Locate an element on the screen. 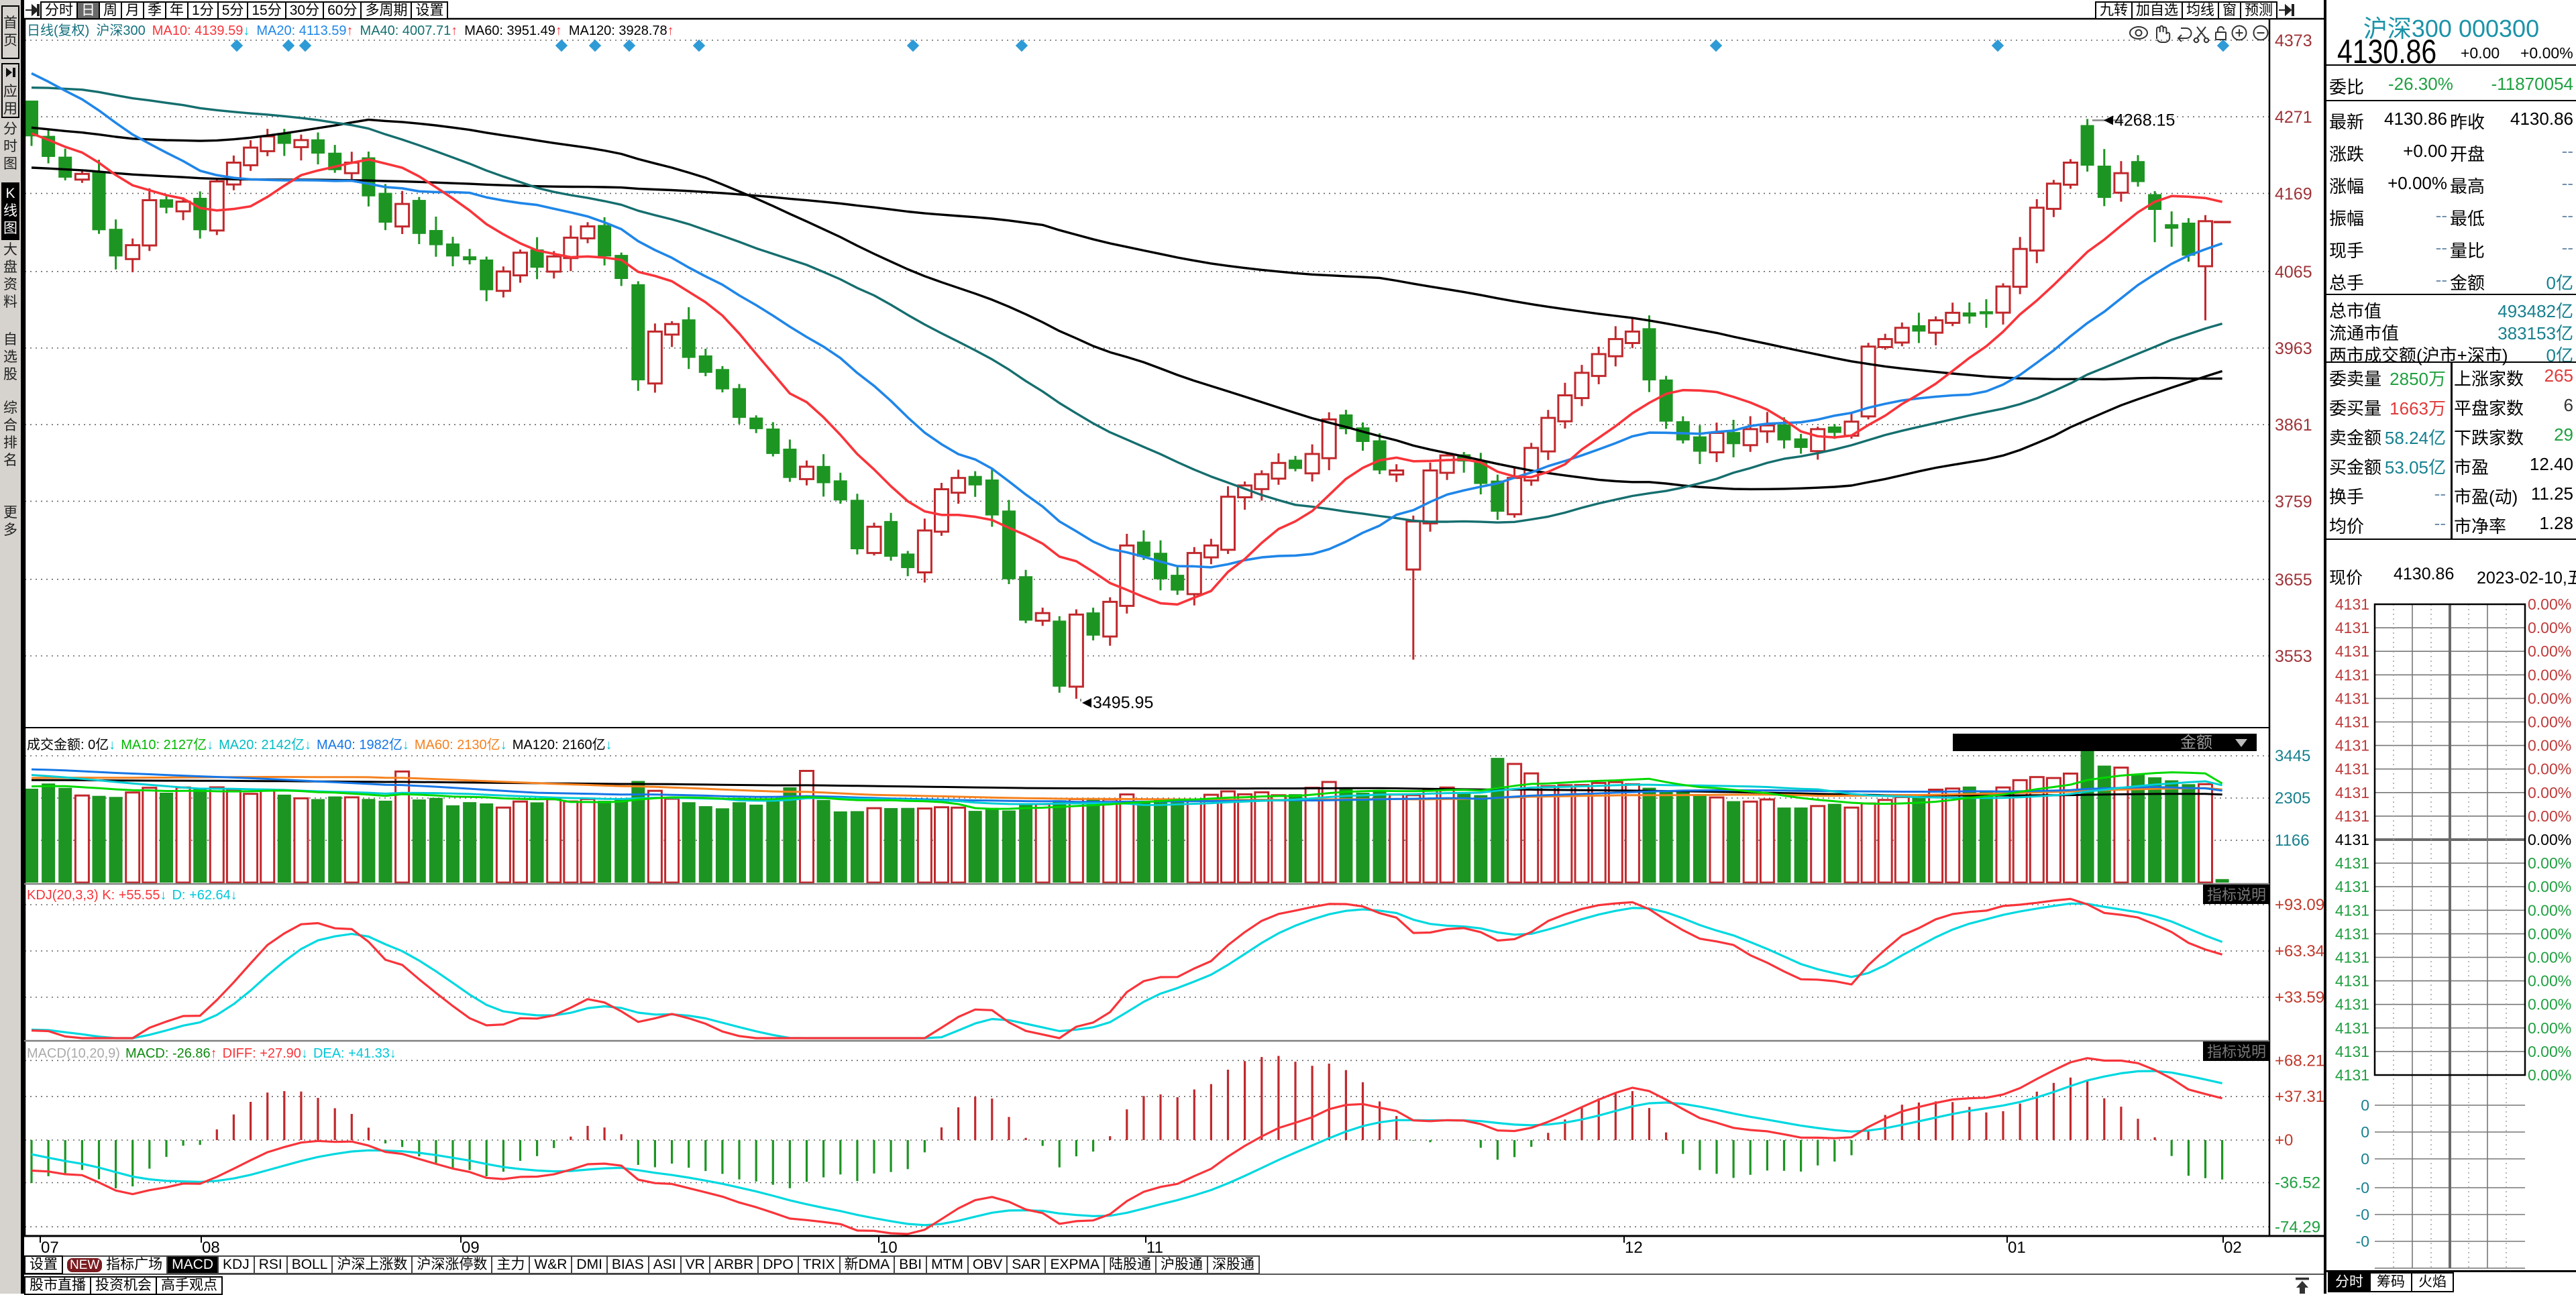 This screenshot has width=2576, height=1295. svg-text: -36.52 is located at coordinates (2297, 1183).